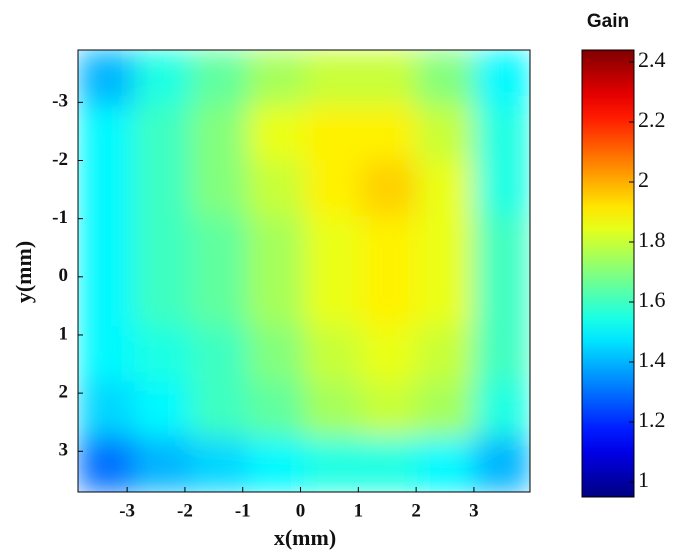 The image size is (682, 556). I want to click on colorbar, so click(608, 273).